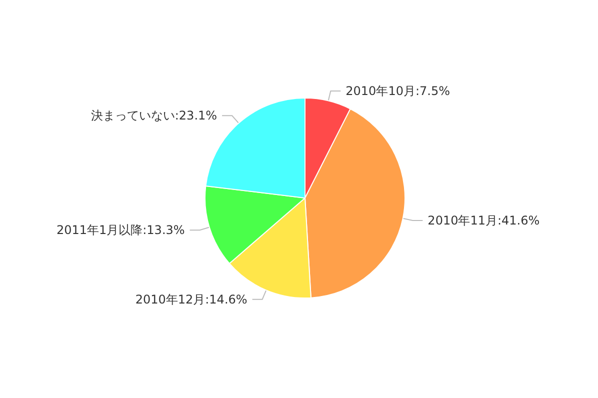 This screenshot has height=398, width=598. Describe the element at coordinates (120, 230) in the screenshot. I see `slice-label: 2011年1月以降:13.3%` at that location.